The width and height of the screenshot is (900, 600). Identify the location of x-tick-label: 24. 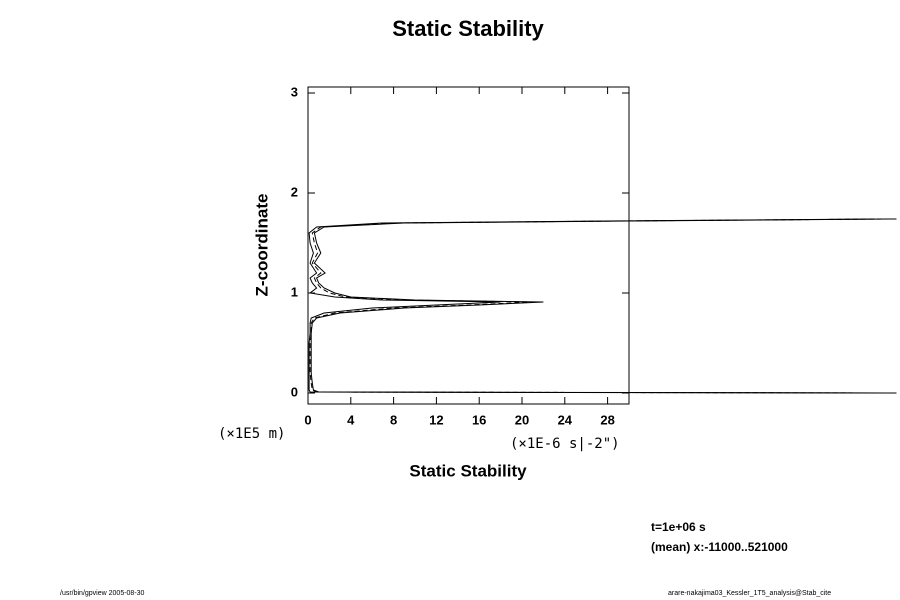
(565, 419).